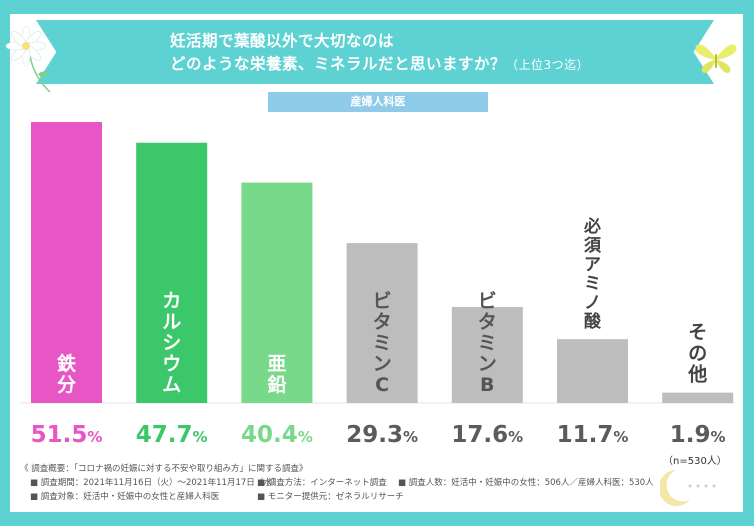  What do you see at coordinates (164, 435) in the screenshot?
I see `value-label-number: 47.7` at bounding box center [164, 435].